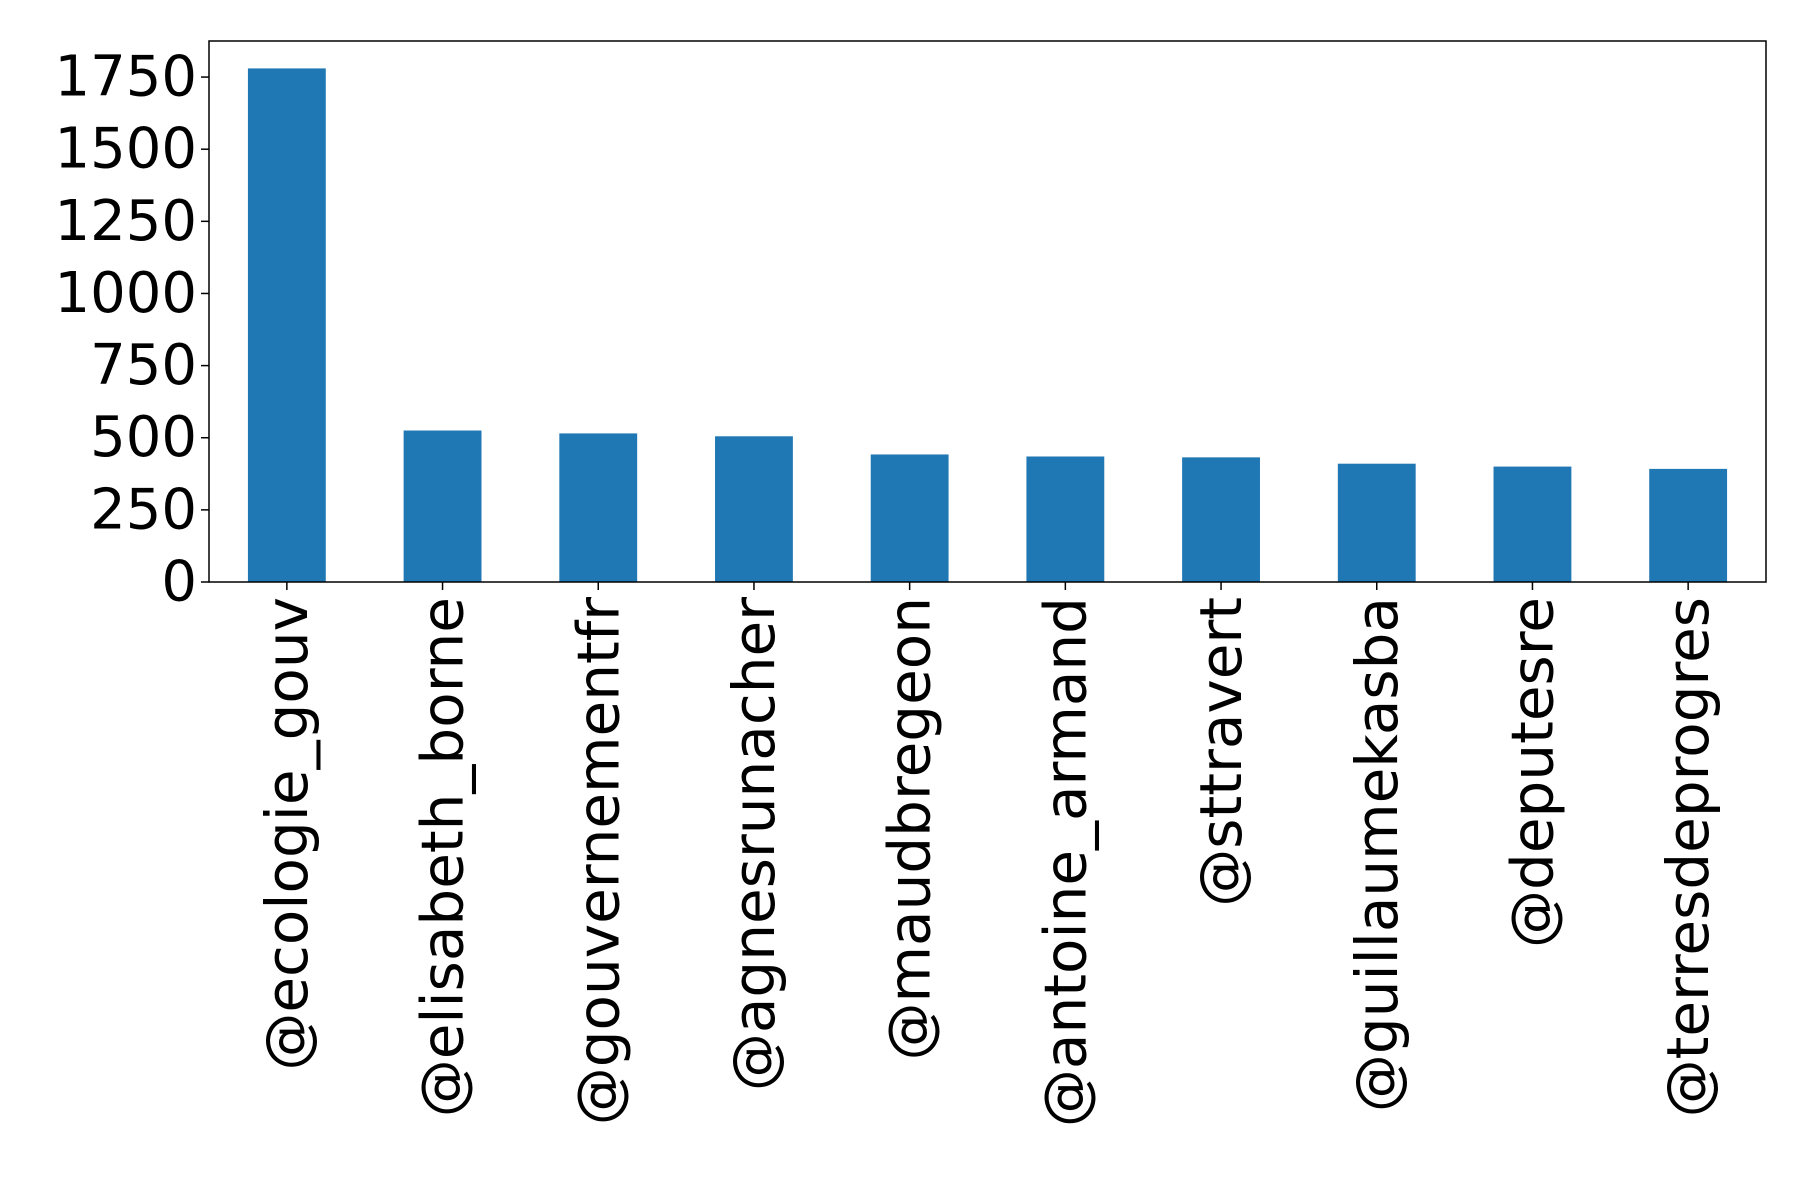 The width and height of the screenshot is (1798, 1199). I want to click on bar-maudbregeon, so click(909, 518).